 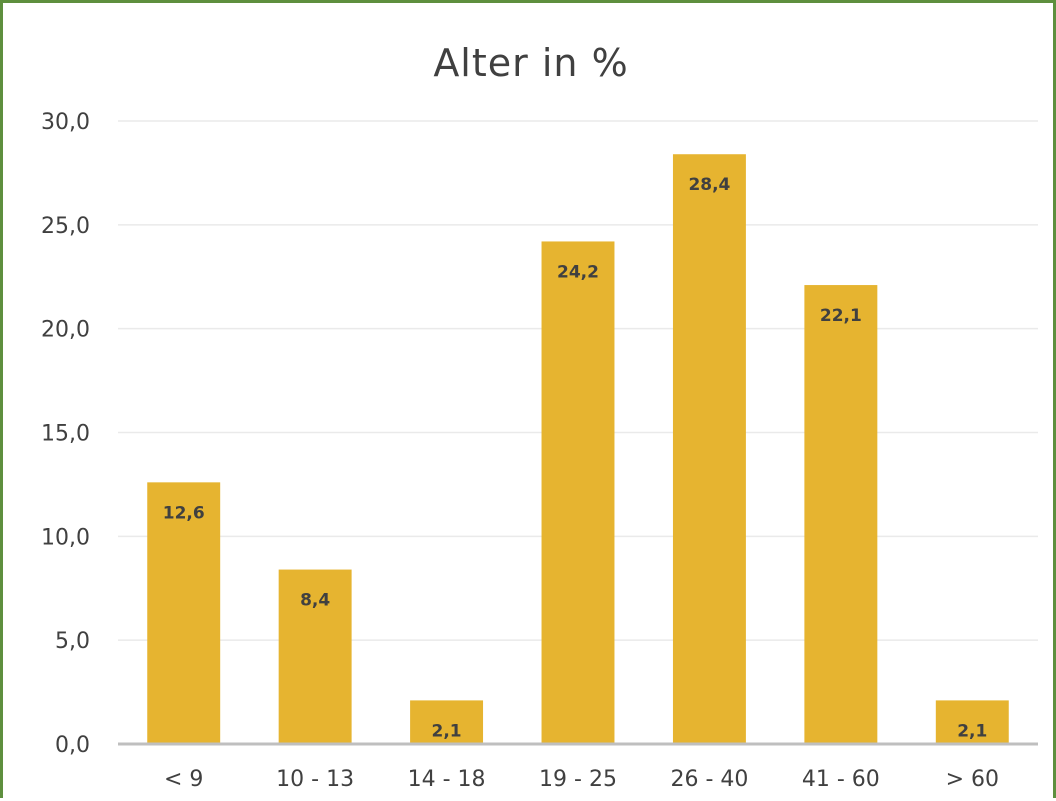 I want to click on x-tick-label: 10 - 13, so click(x=315, y=779).